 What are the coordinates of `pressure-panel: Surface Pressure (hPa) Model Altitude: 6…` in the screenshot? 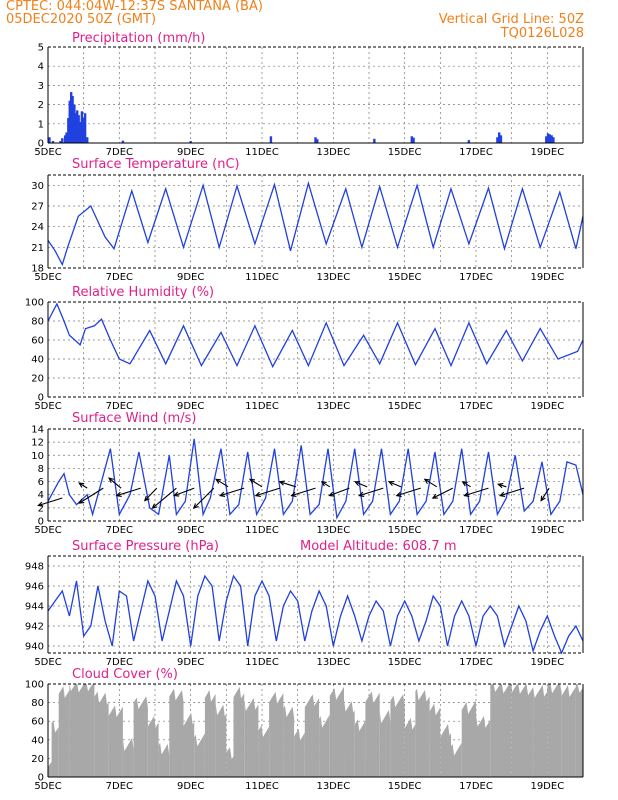 It's located at (304, 603).